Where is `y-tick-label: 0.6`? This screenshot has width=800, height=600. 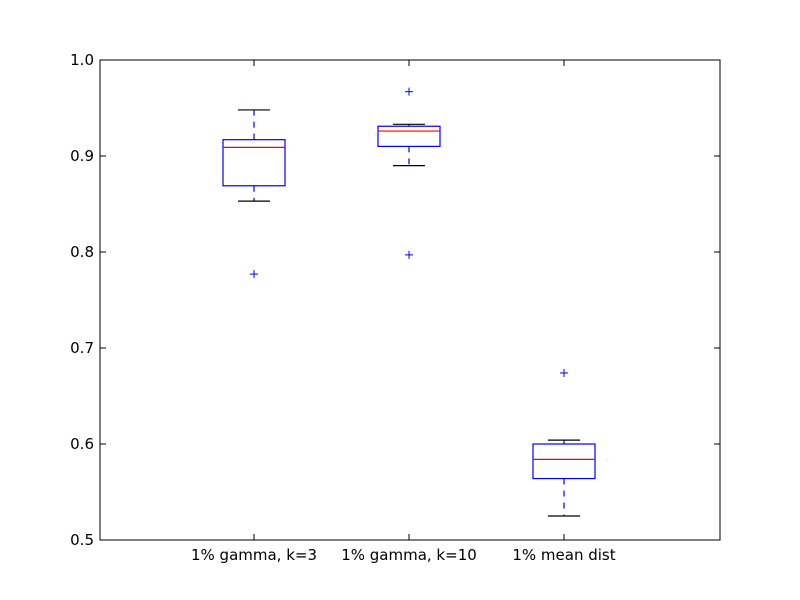
y-tick-label: 0.6 is located at coordinates (82, 444).